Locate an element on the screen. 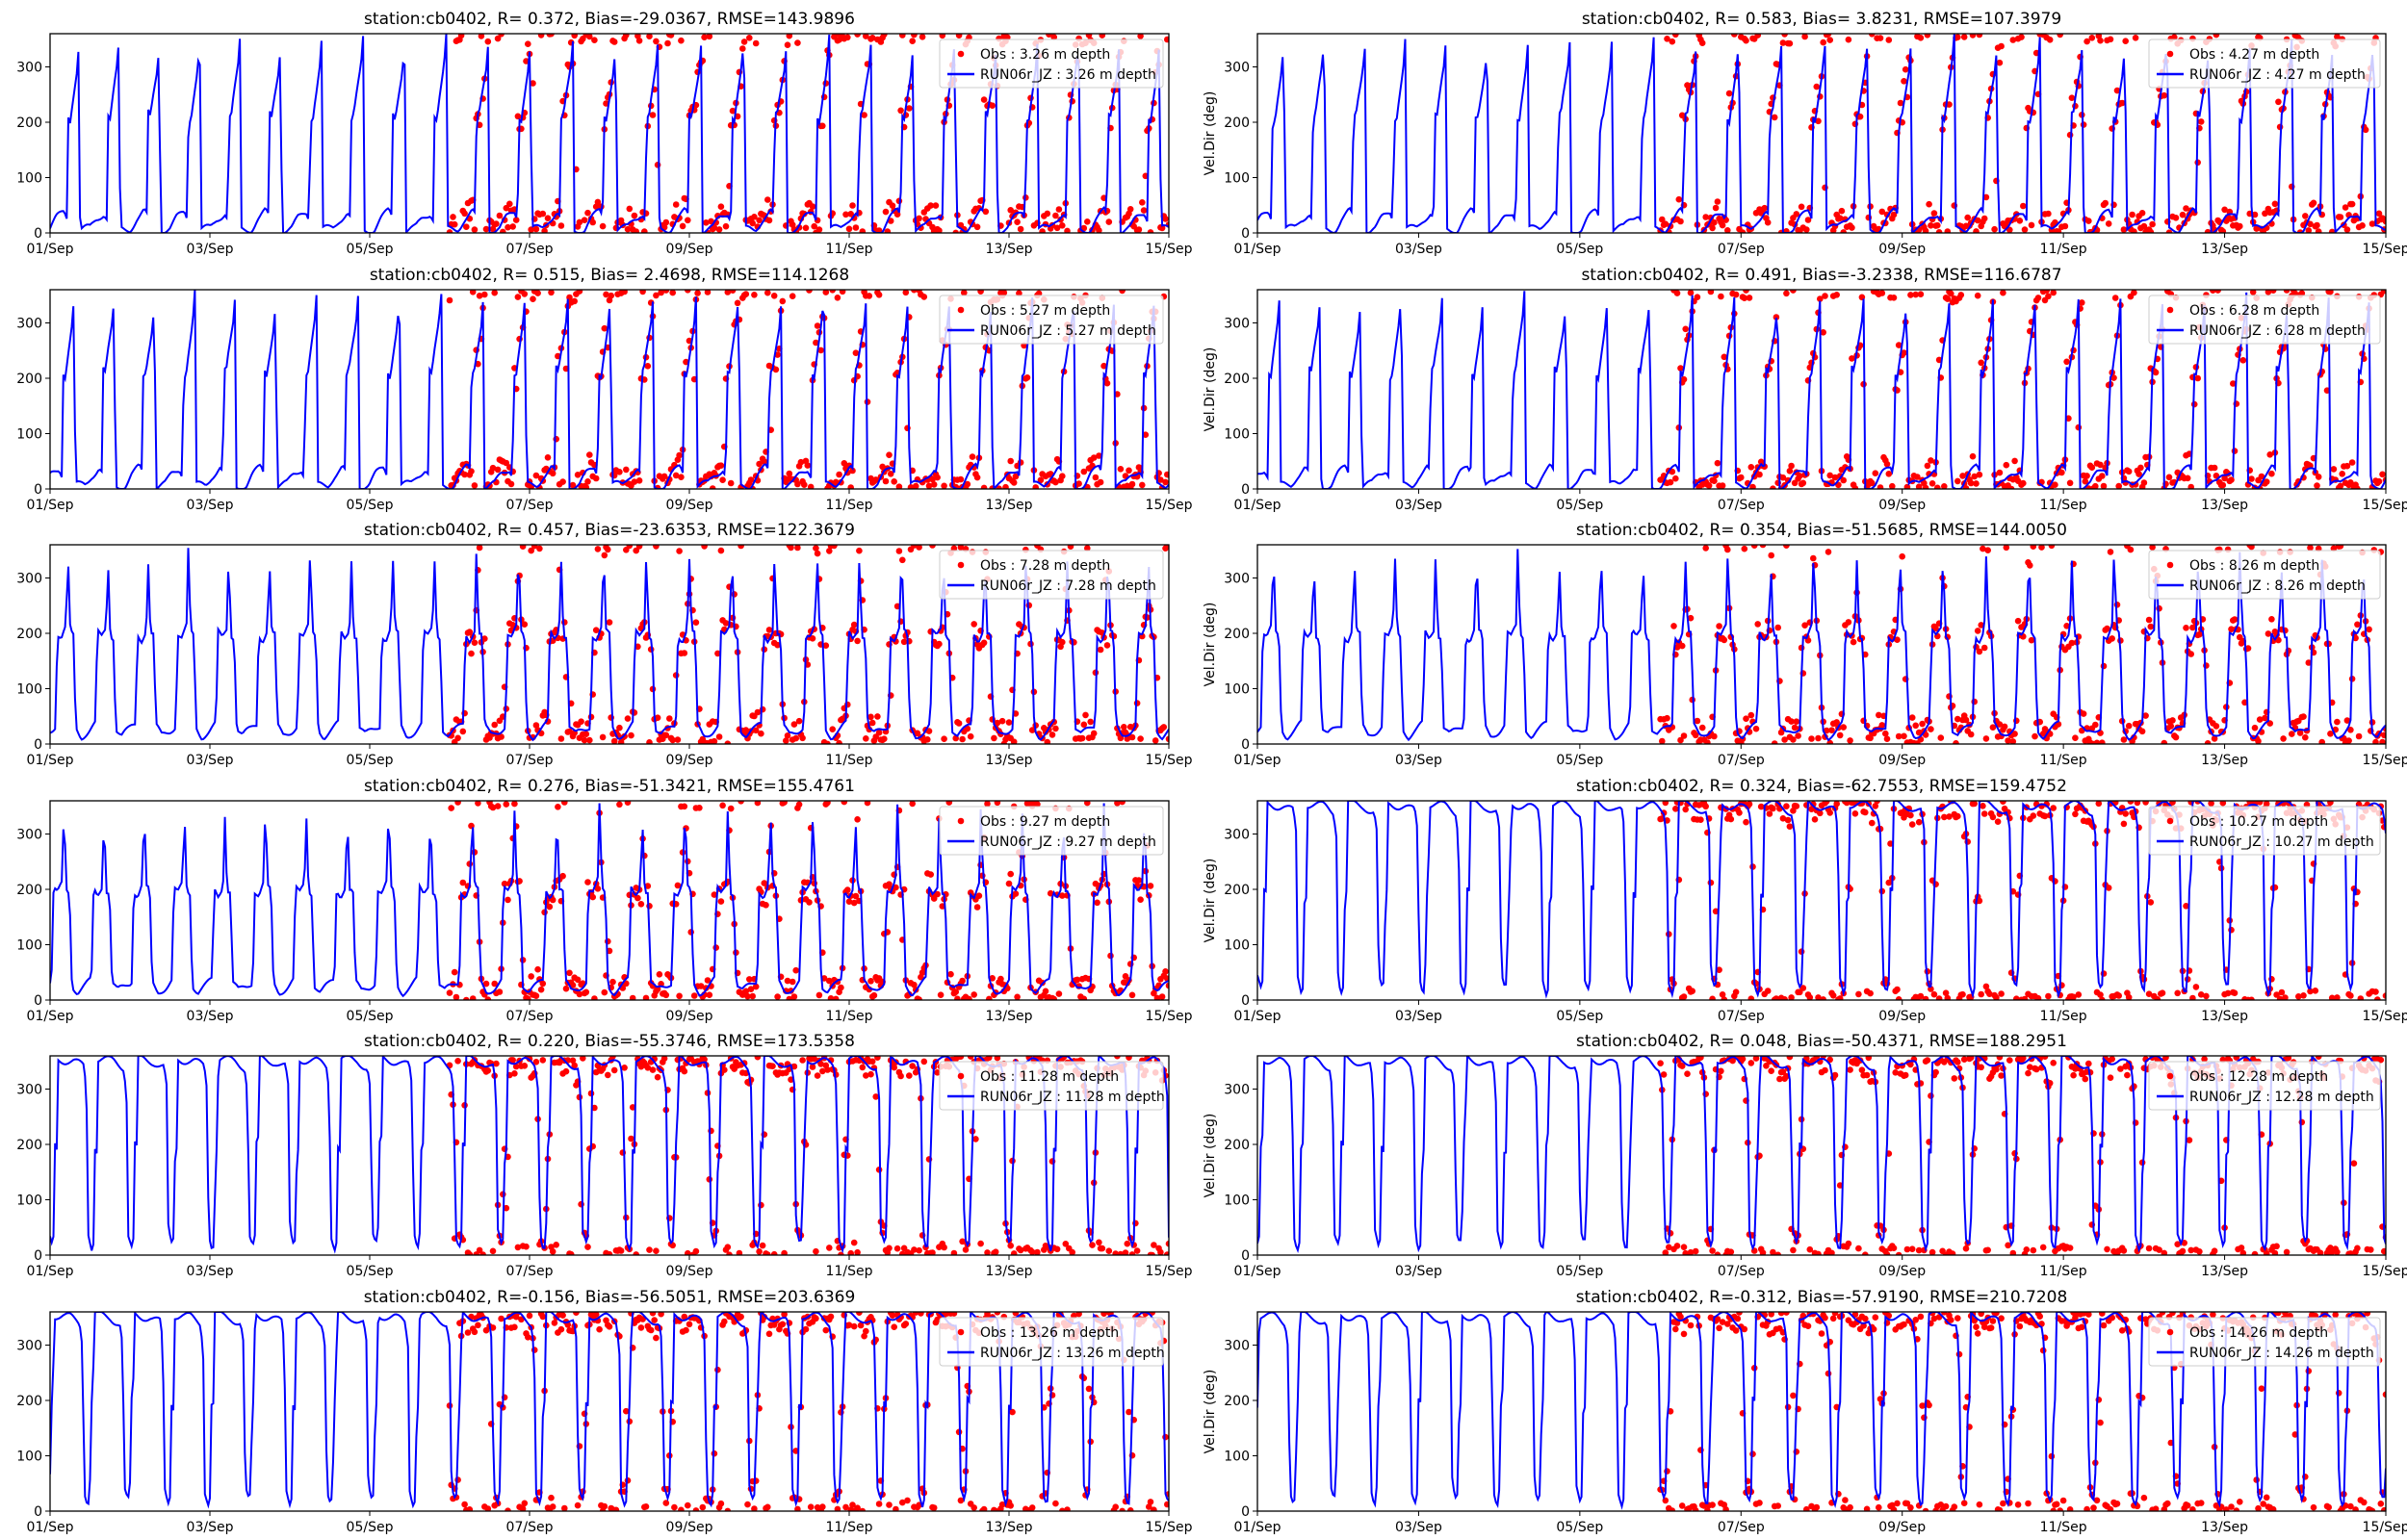 This screenshot has width=2407, height=1540. axes-frame is located at coordinates (1821, 900).